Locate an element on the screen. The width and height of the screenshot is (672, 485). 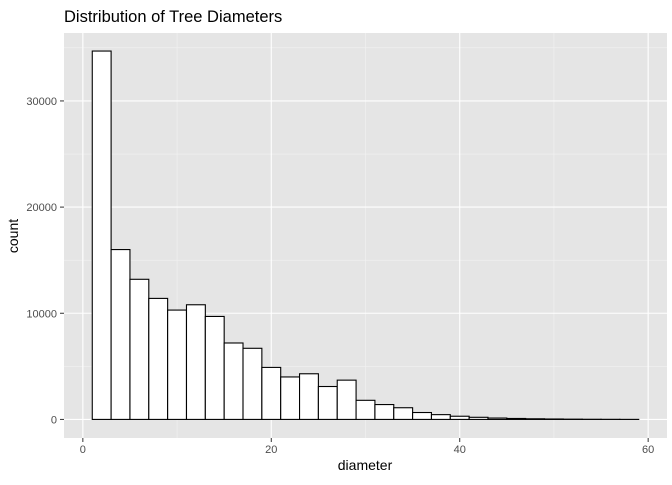
x-tick-label: 60 is located at coordinates (648, 450).